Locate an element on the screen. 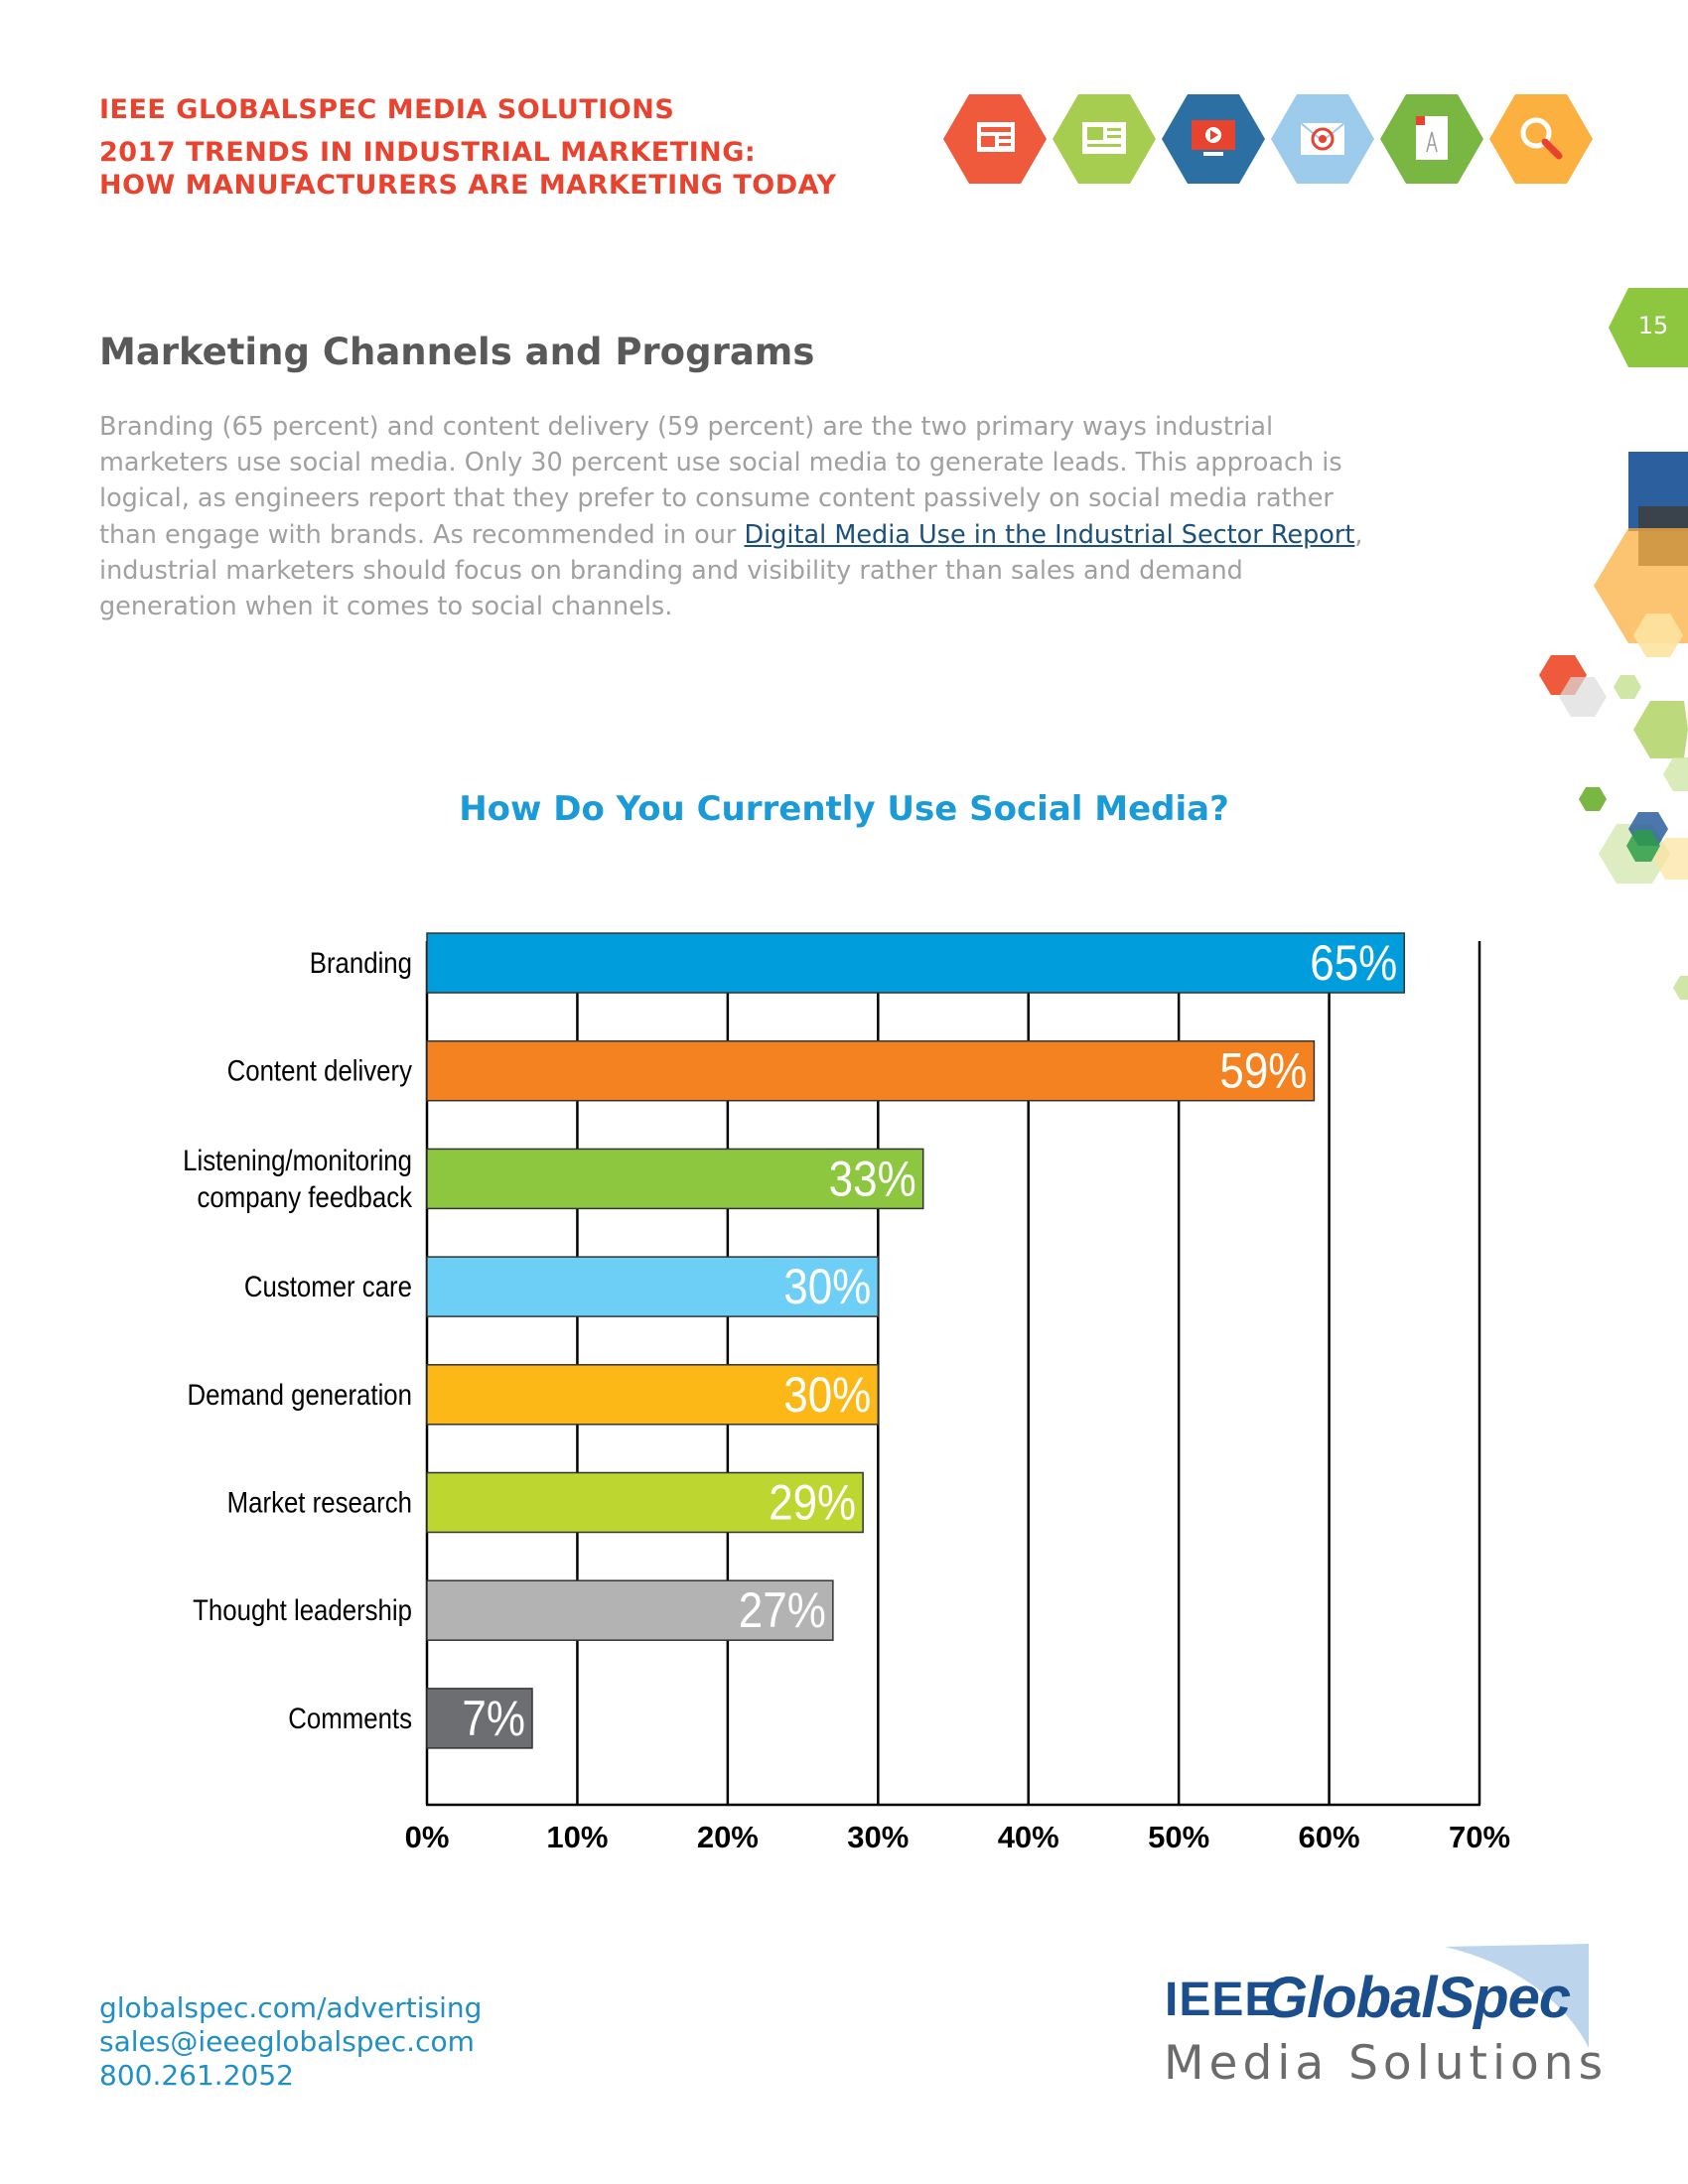  bar-value-label-5: 29% is located at coordinates (812, 1502).